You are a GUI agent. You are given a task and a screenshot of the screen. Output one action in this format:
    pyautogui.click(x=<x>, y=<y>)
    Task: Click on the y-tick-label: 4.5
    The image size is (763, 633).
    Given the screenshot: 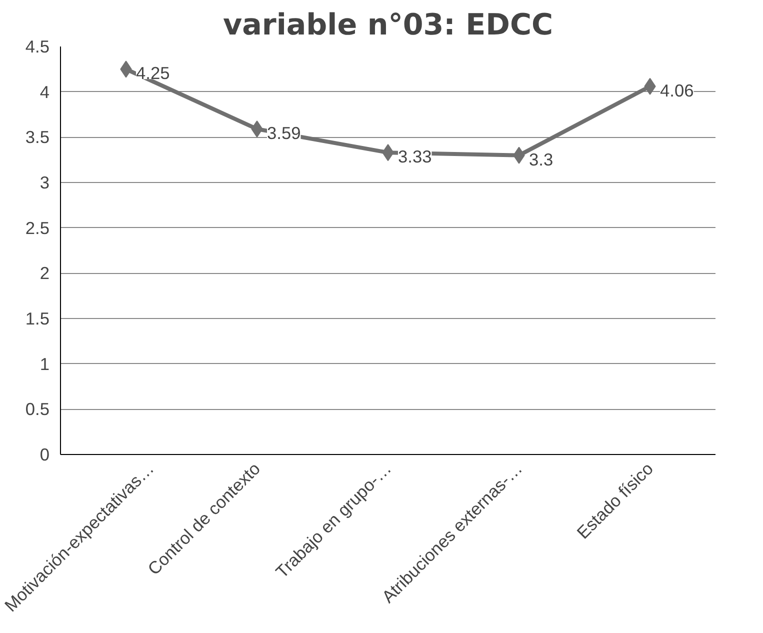 What is the action you would take?
    pyautogui.click(x=37, y=46)
    